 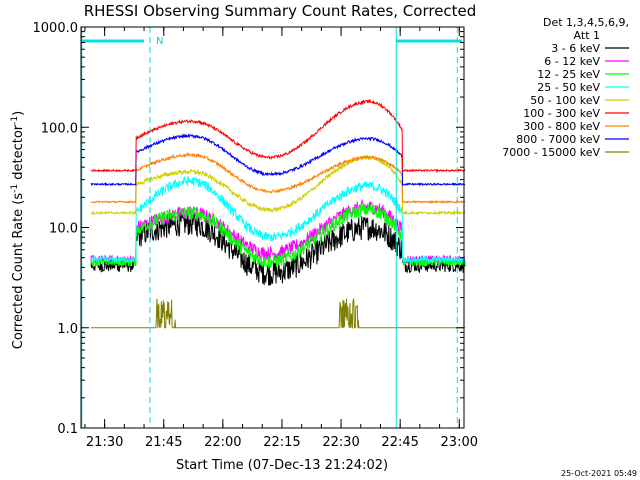 What do you see at coordinates (561, 126) in the screenshot?
I see `legend-label: 300 - 800 keV` at bounding box center [561, 126].